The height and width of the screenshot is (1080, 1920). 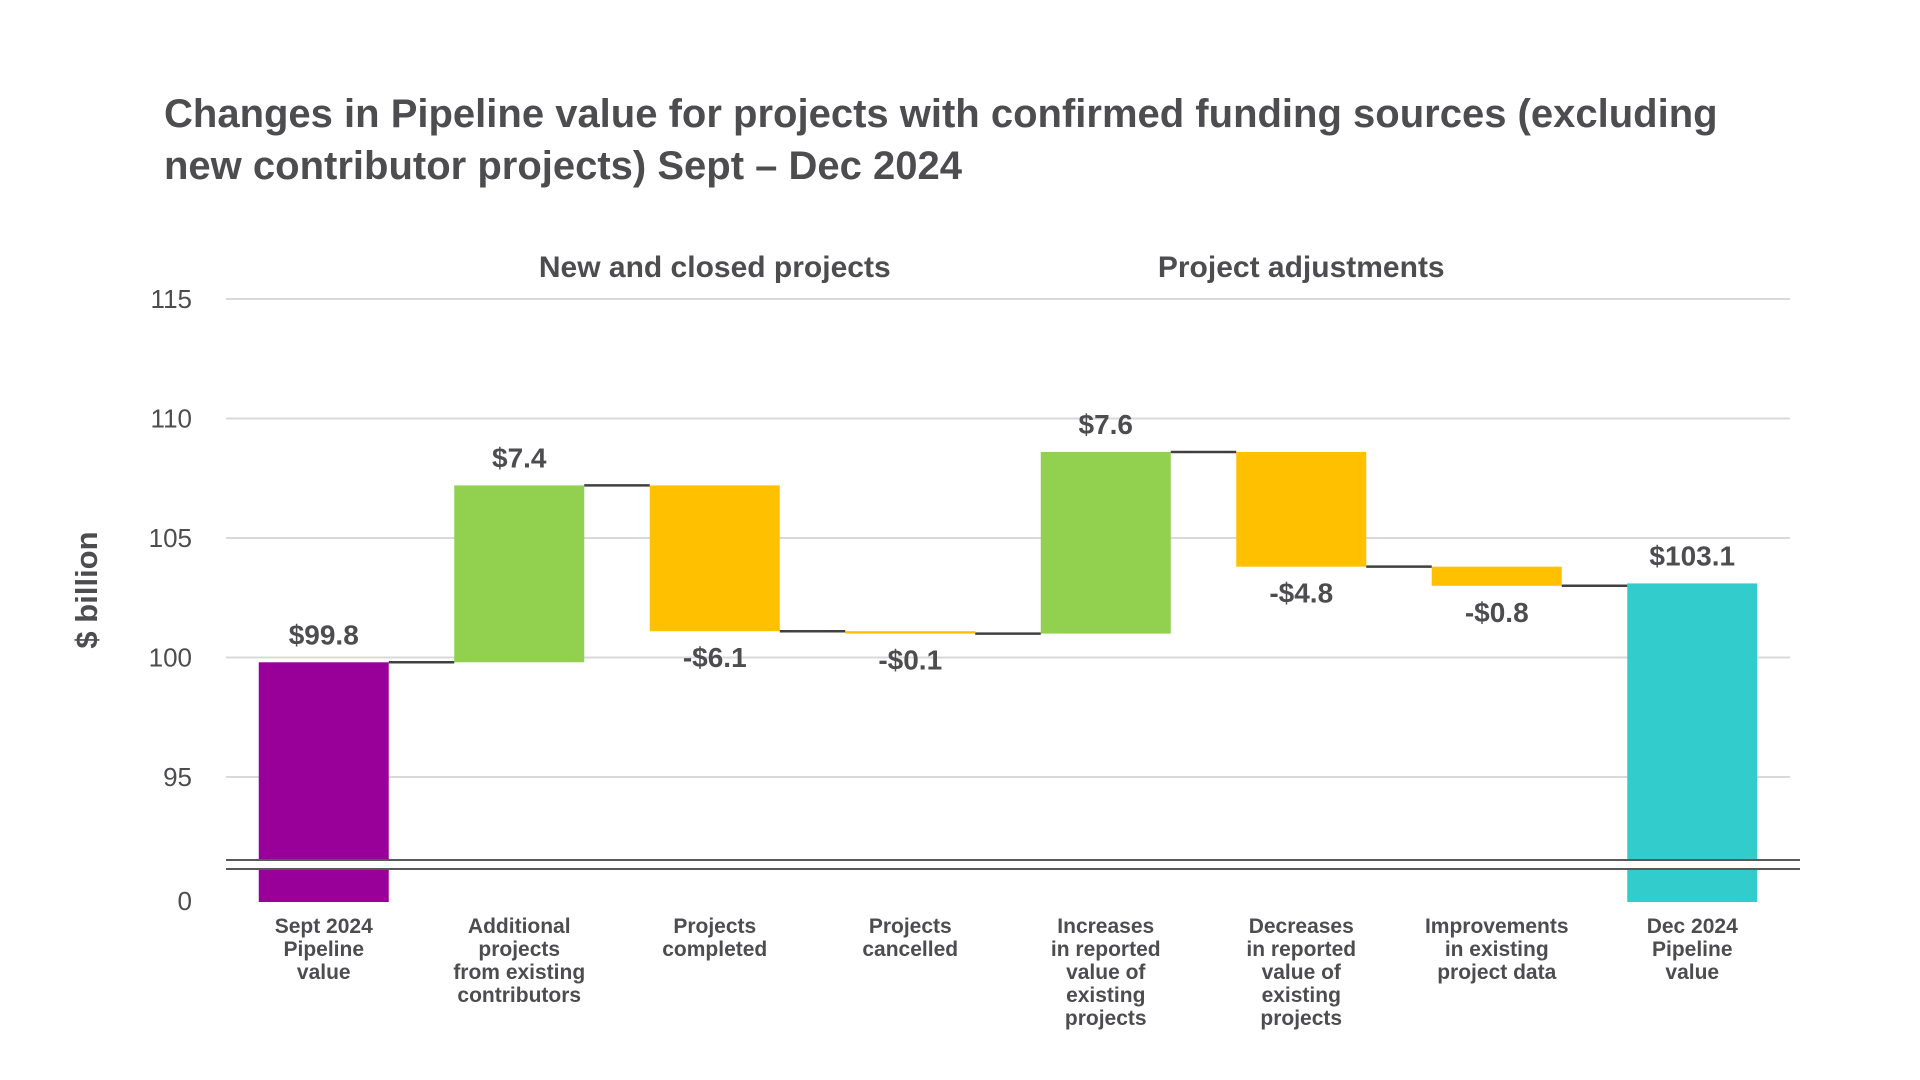 I want to click on data-label-1: $7.4, so click(x=519, y=457).